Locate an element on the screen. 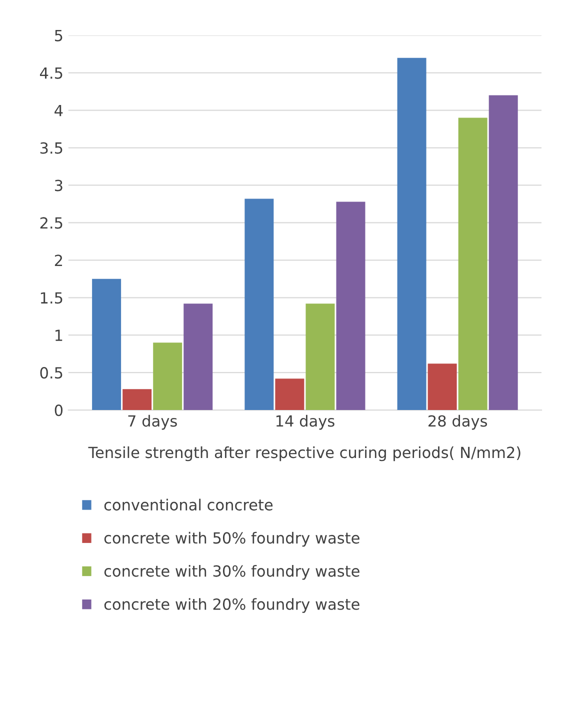 The image size is (570, 707). y-tick-label: 2.5 is located at coordinates (51, 223).